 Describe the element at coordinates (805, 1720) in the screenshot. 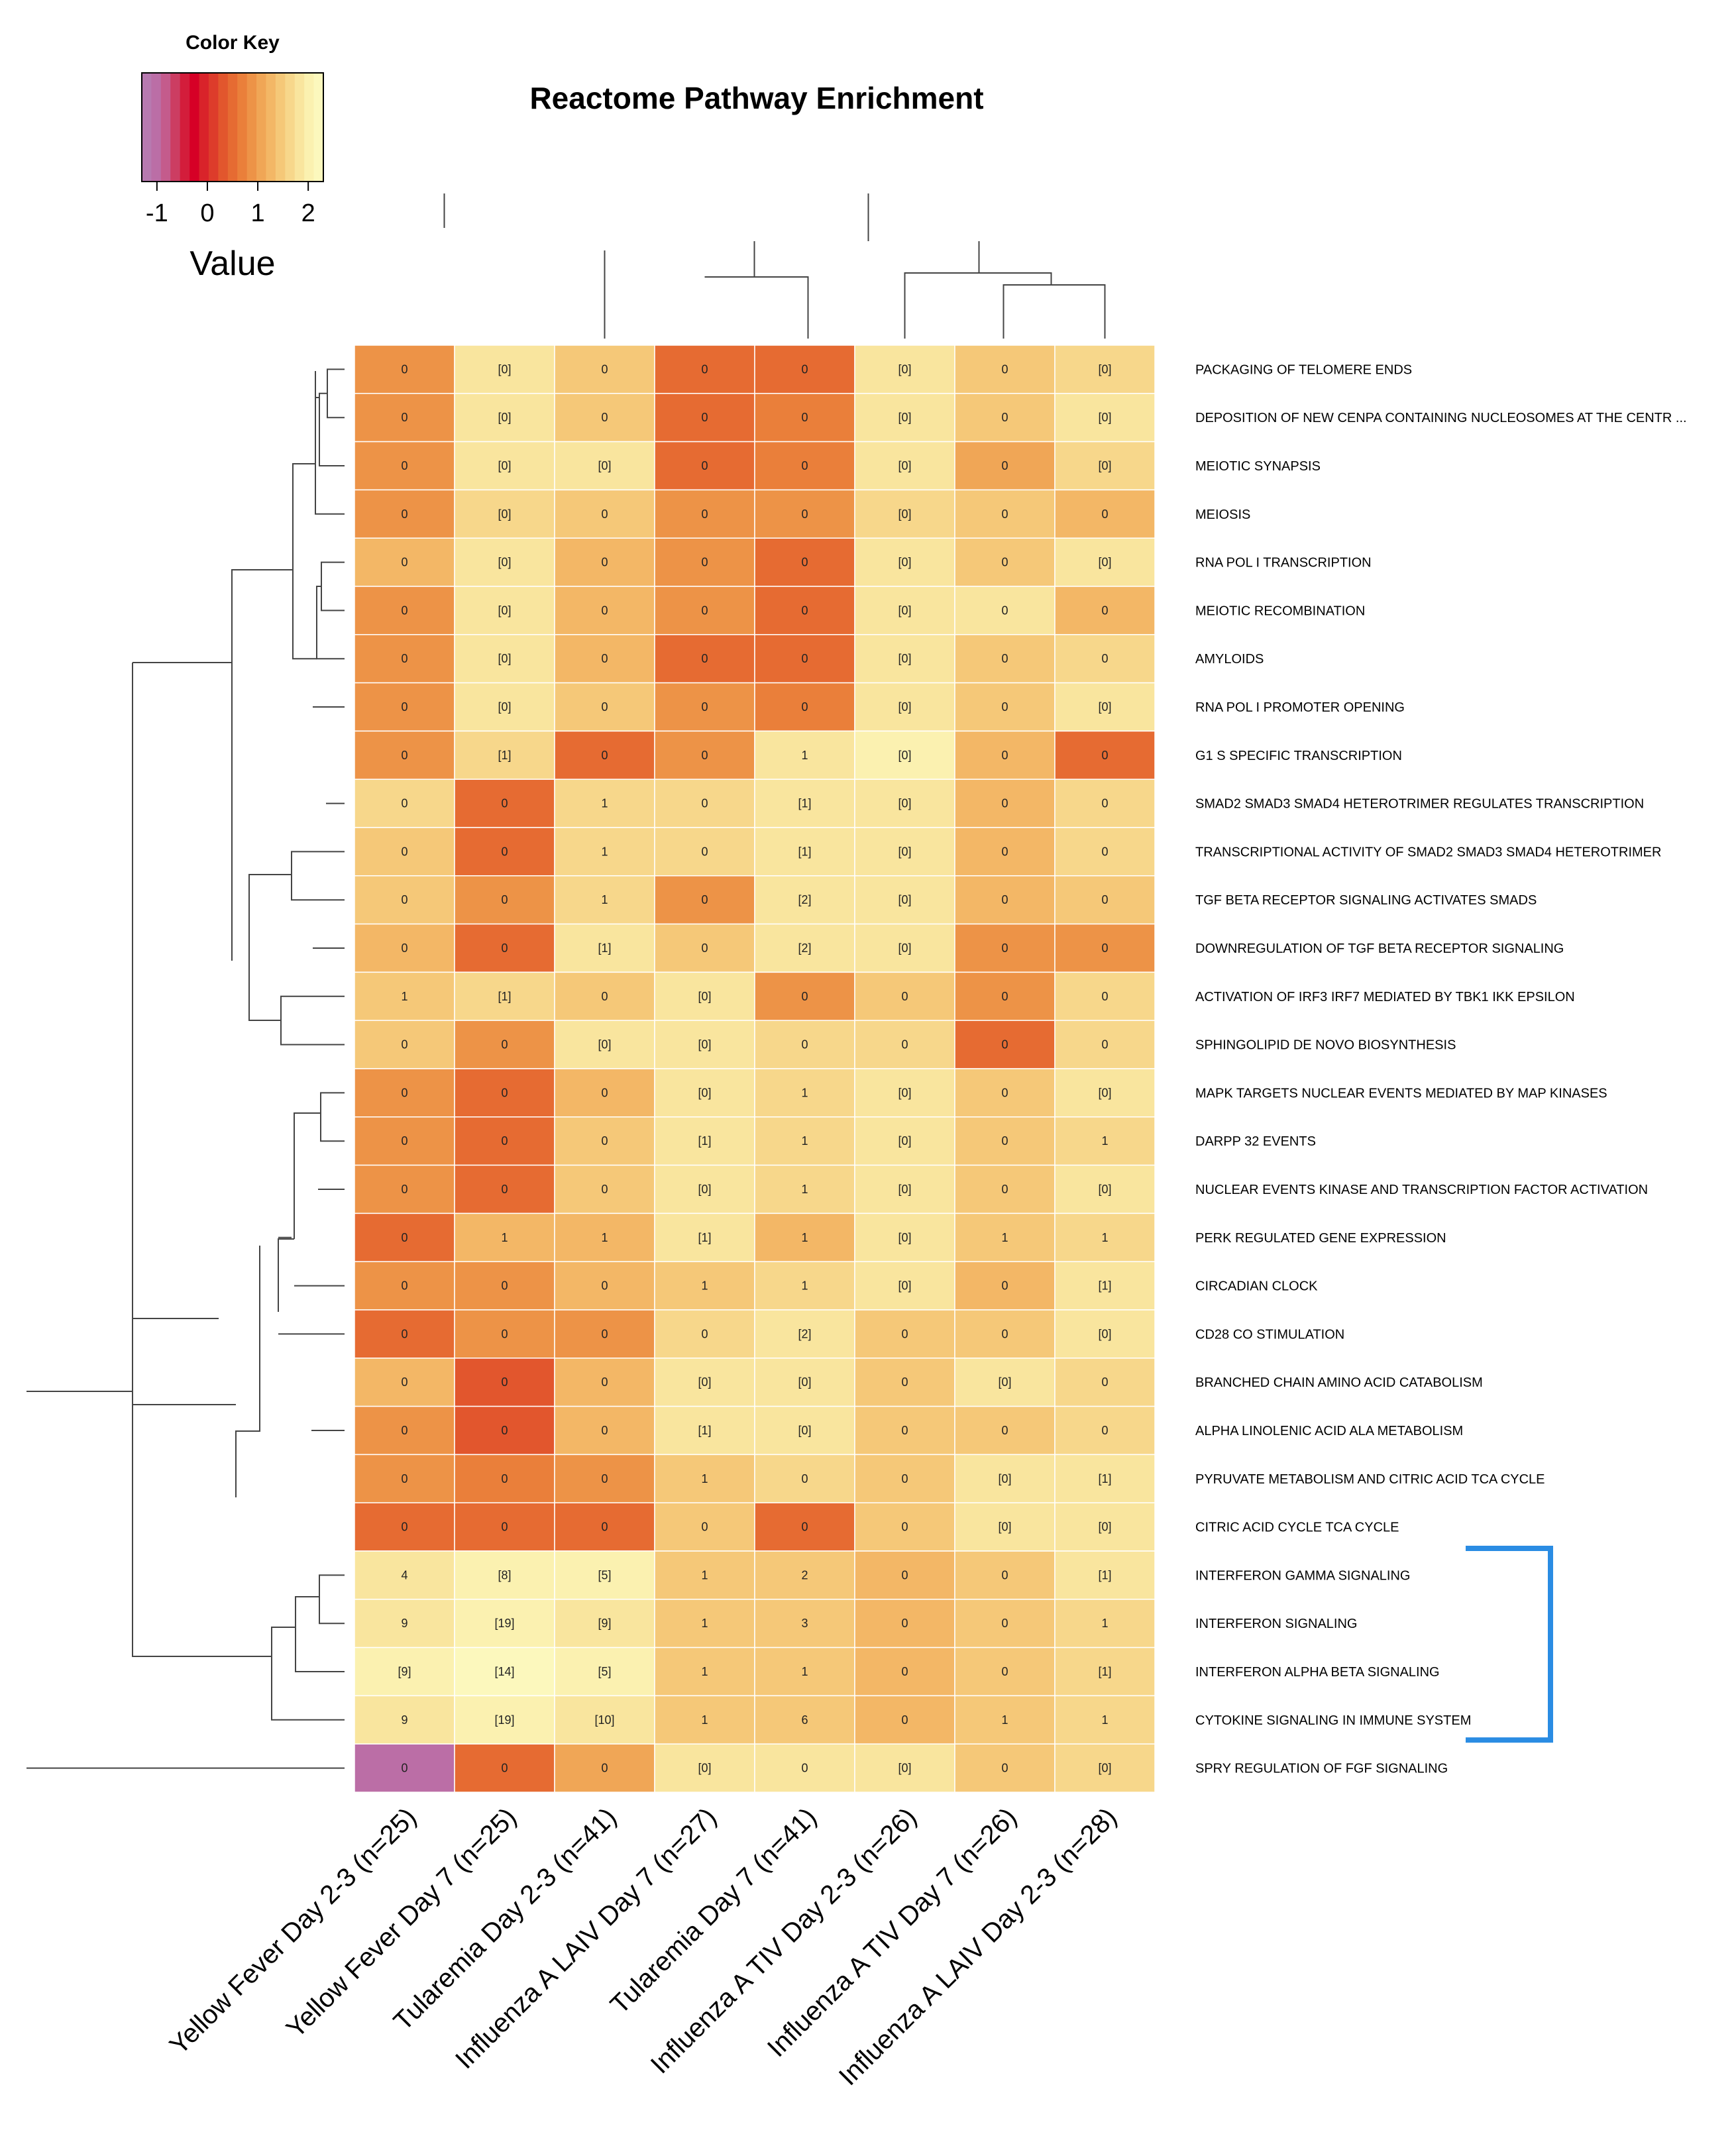

I see `heatmap-cell-label: 6` at that location.